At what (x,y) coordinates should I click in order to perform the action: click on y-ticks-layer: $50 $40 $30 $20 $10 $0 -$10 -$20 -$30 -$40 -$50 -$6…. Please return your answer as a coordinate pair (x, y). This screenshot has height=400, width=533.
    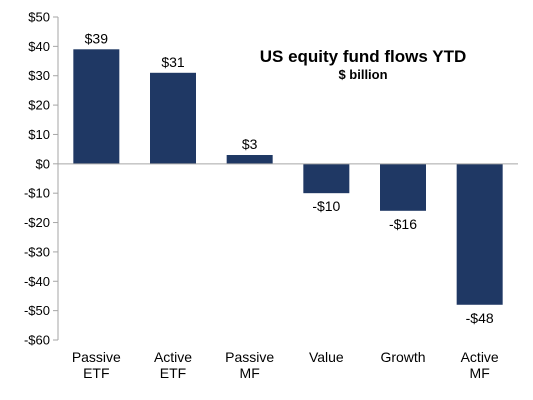
    Looking at the image, I should click on (41, 179).